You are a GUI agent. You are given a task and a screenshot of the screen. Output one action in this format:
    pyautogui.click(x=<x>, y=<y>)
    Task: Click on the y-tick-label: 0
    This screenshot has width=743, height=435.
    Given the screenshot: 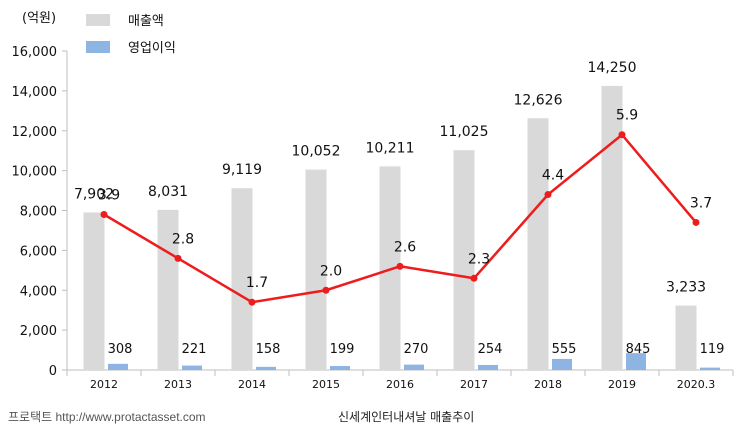 What is the action you would take?
    pyautogui.click(x=53, y=371)
    